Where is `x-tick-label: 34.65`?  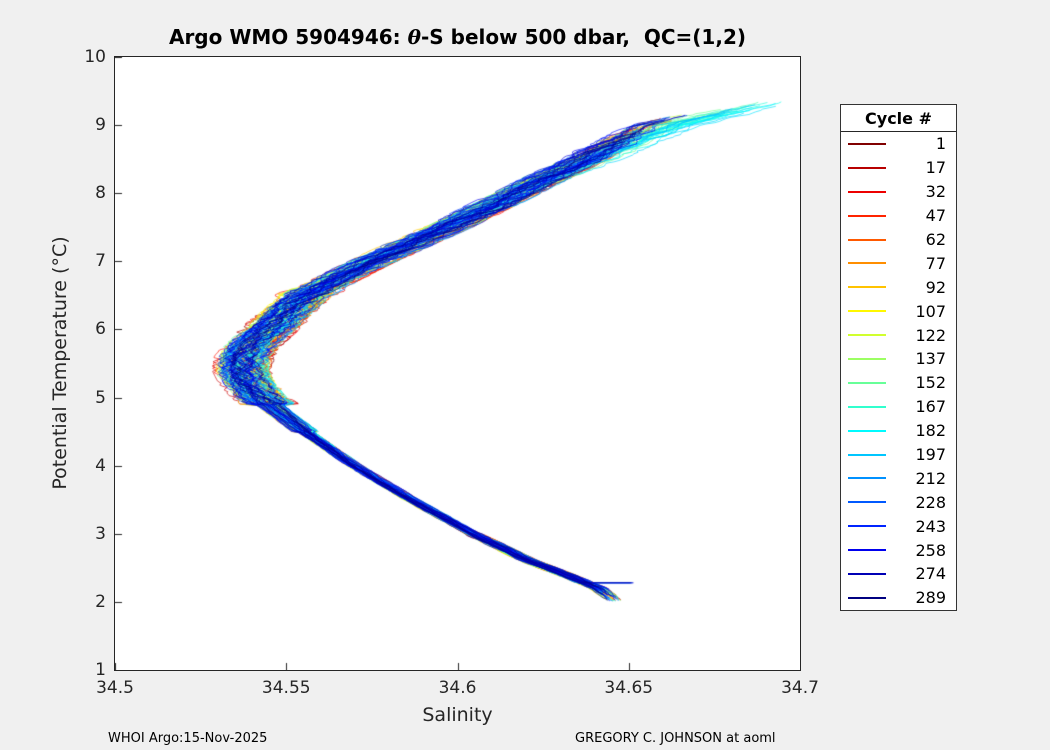 x-tick-label: 34.65 is located at coordinates (629, 688).